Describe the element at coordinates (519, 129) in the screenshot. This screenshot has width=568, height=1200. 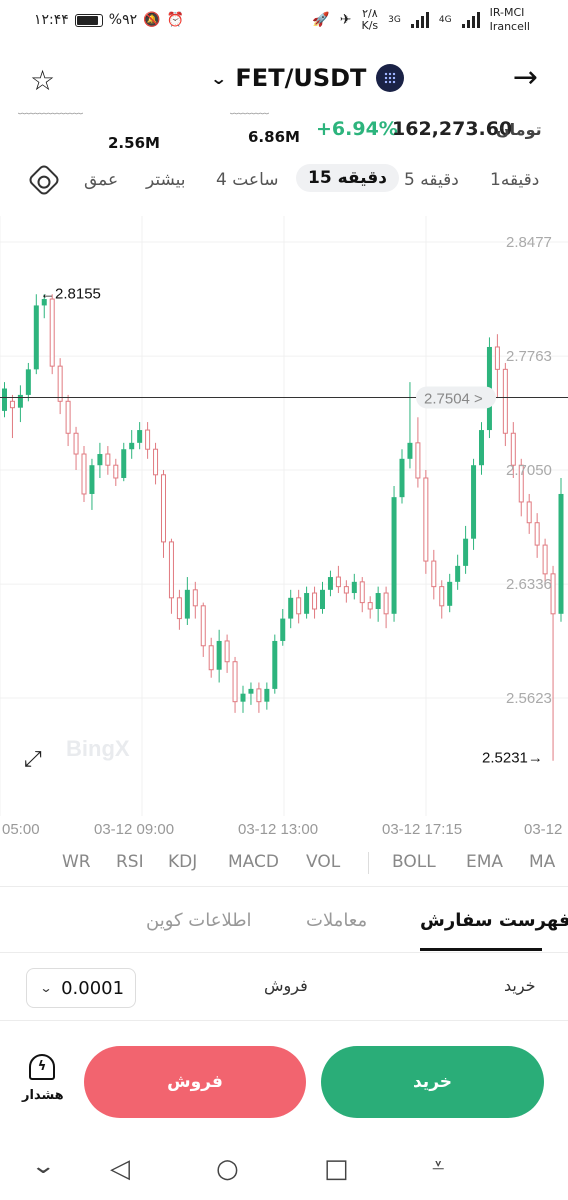
I see `currency-label: تومان` at that location.